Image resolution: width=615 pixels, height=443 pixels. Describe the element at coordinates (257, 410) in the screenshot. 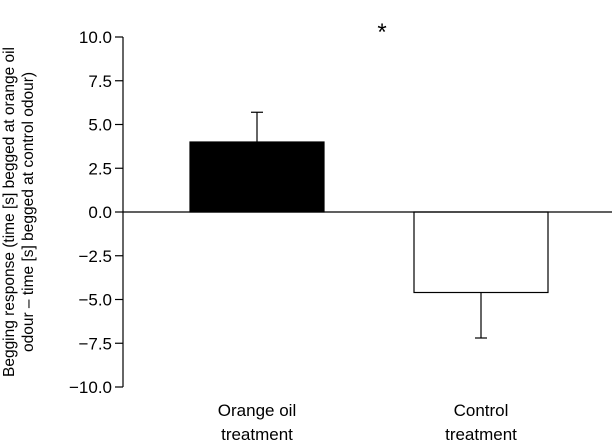

I see `x-category-label-0: Orange oil` at that location.